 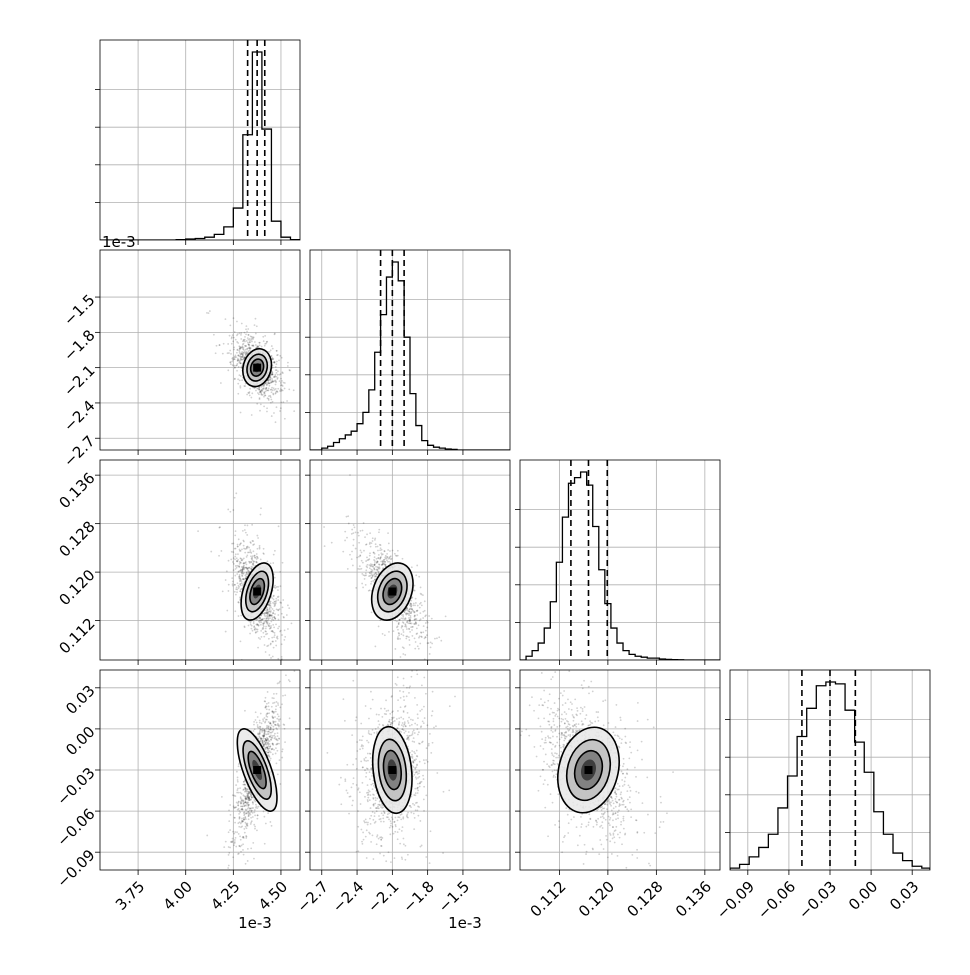 What do you see at coordinates (410, 356) in the screenshot?
I see `histogram-step` at bounding box center [410, 356].